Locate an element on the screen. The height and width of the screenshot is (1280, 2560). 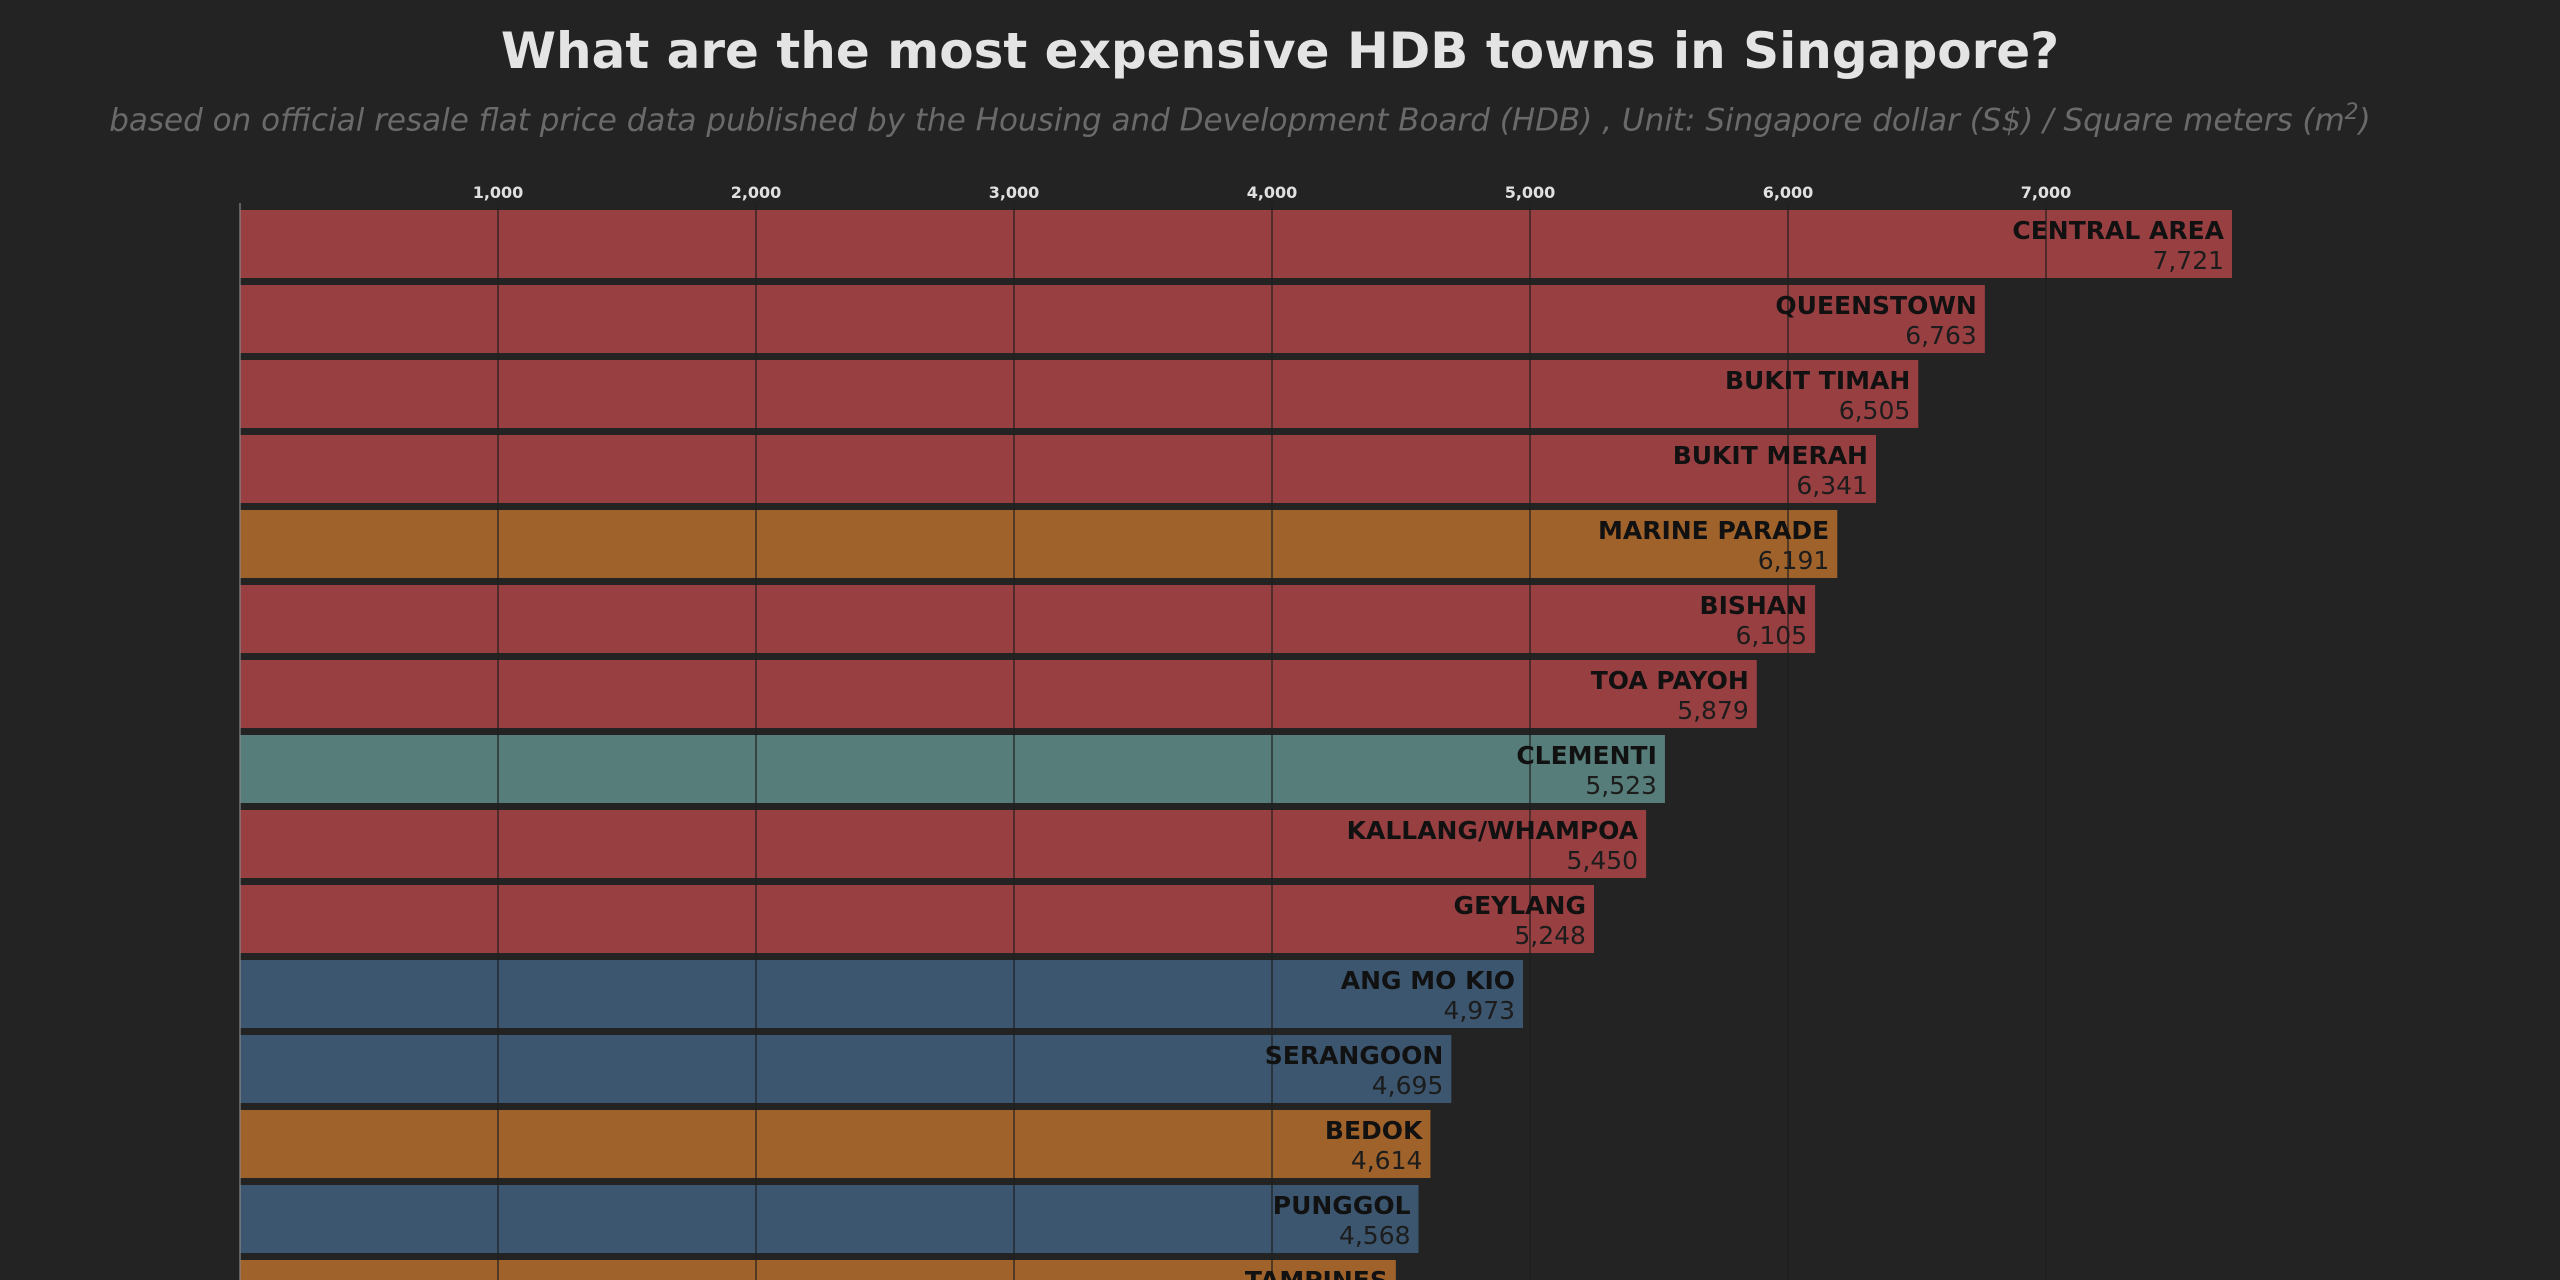
bar-category-label: MARINE PARADE is located at coordinates (1713, 530).